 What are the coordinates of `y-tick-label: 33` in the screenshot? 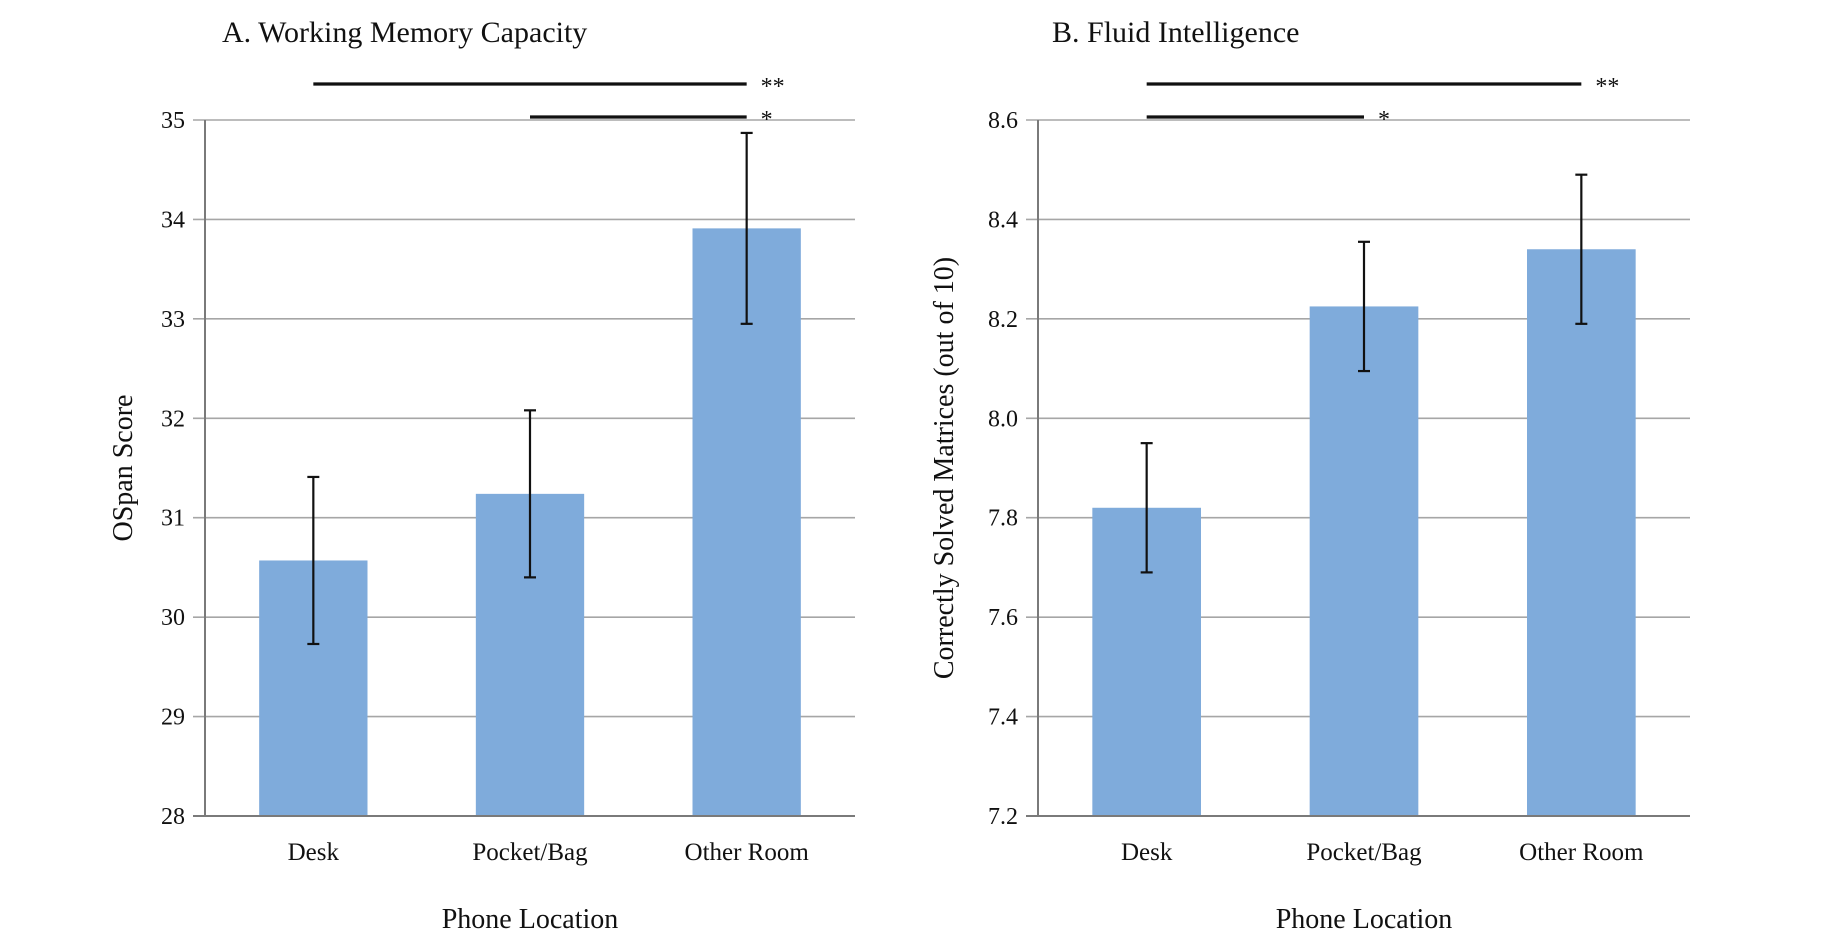 It's located at (173, 320).